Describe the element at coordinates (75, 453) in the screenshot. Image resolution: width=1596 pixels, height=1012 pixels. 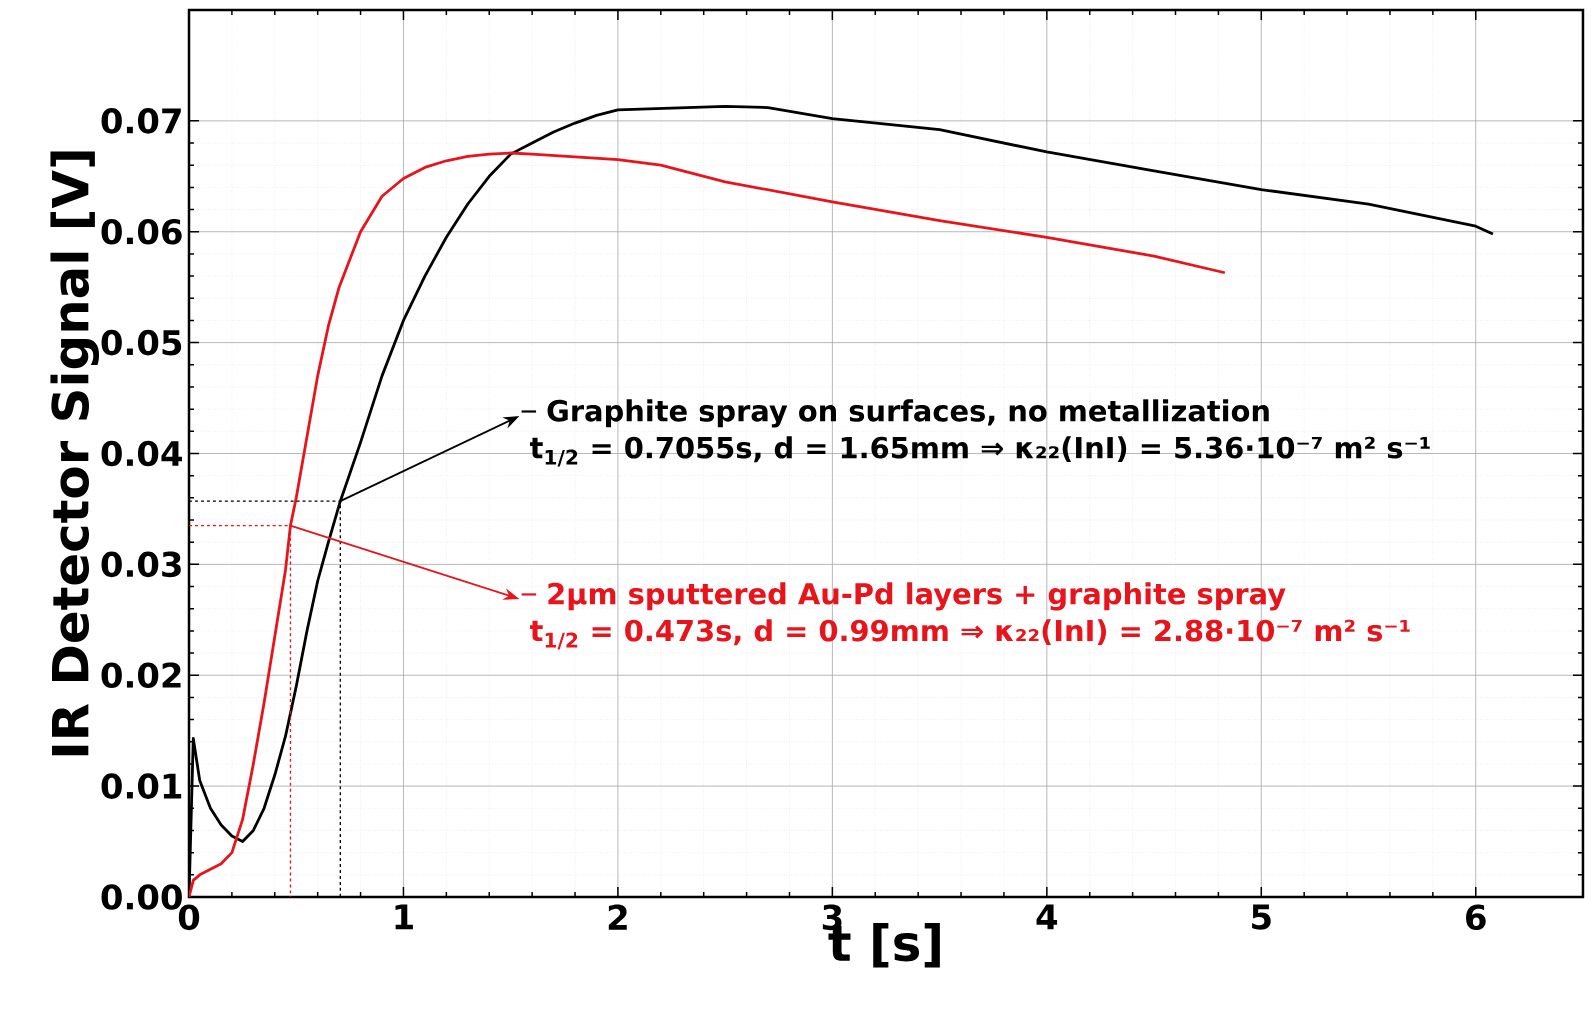
I see `y-axis-title: IR Detector Signal [V]` at that location.